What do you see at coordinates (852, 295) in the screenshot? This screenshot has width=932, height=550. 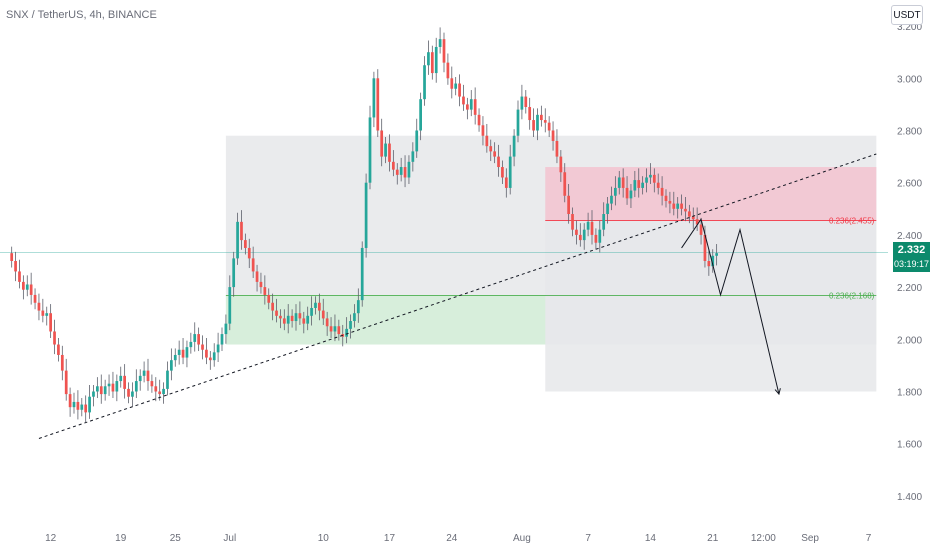 I see `fib-level-label: 0.236(2.168)` at bounding box center [852, 295].